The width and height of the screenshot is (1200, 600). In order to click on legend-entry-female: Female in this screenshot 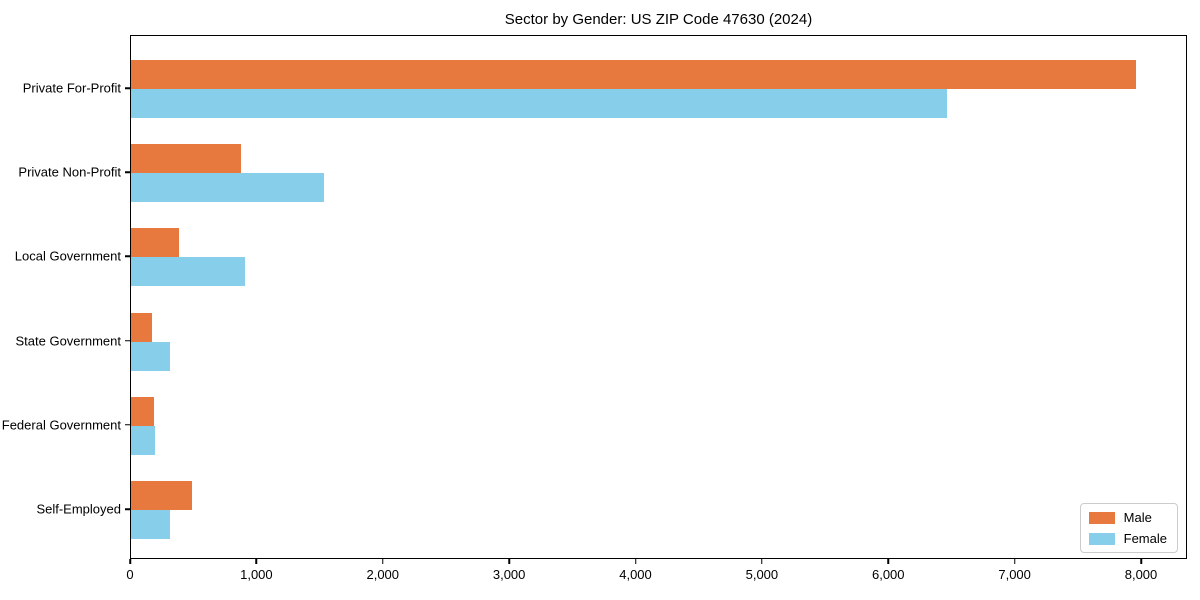, I will do `click(1127, 538)`.